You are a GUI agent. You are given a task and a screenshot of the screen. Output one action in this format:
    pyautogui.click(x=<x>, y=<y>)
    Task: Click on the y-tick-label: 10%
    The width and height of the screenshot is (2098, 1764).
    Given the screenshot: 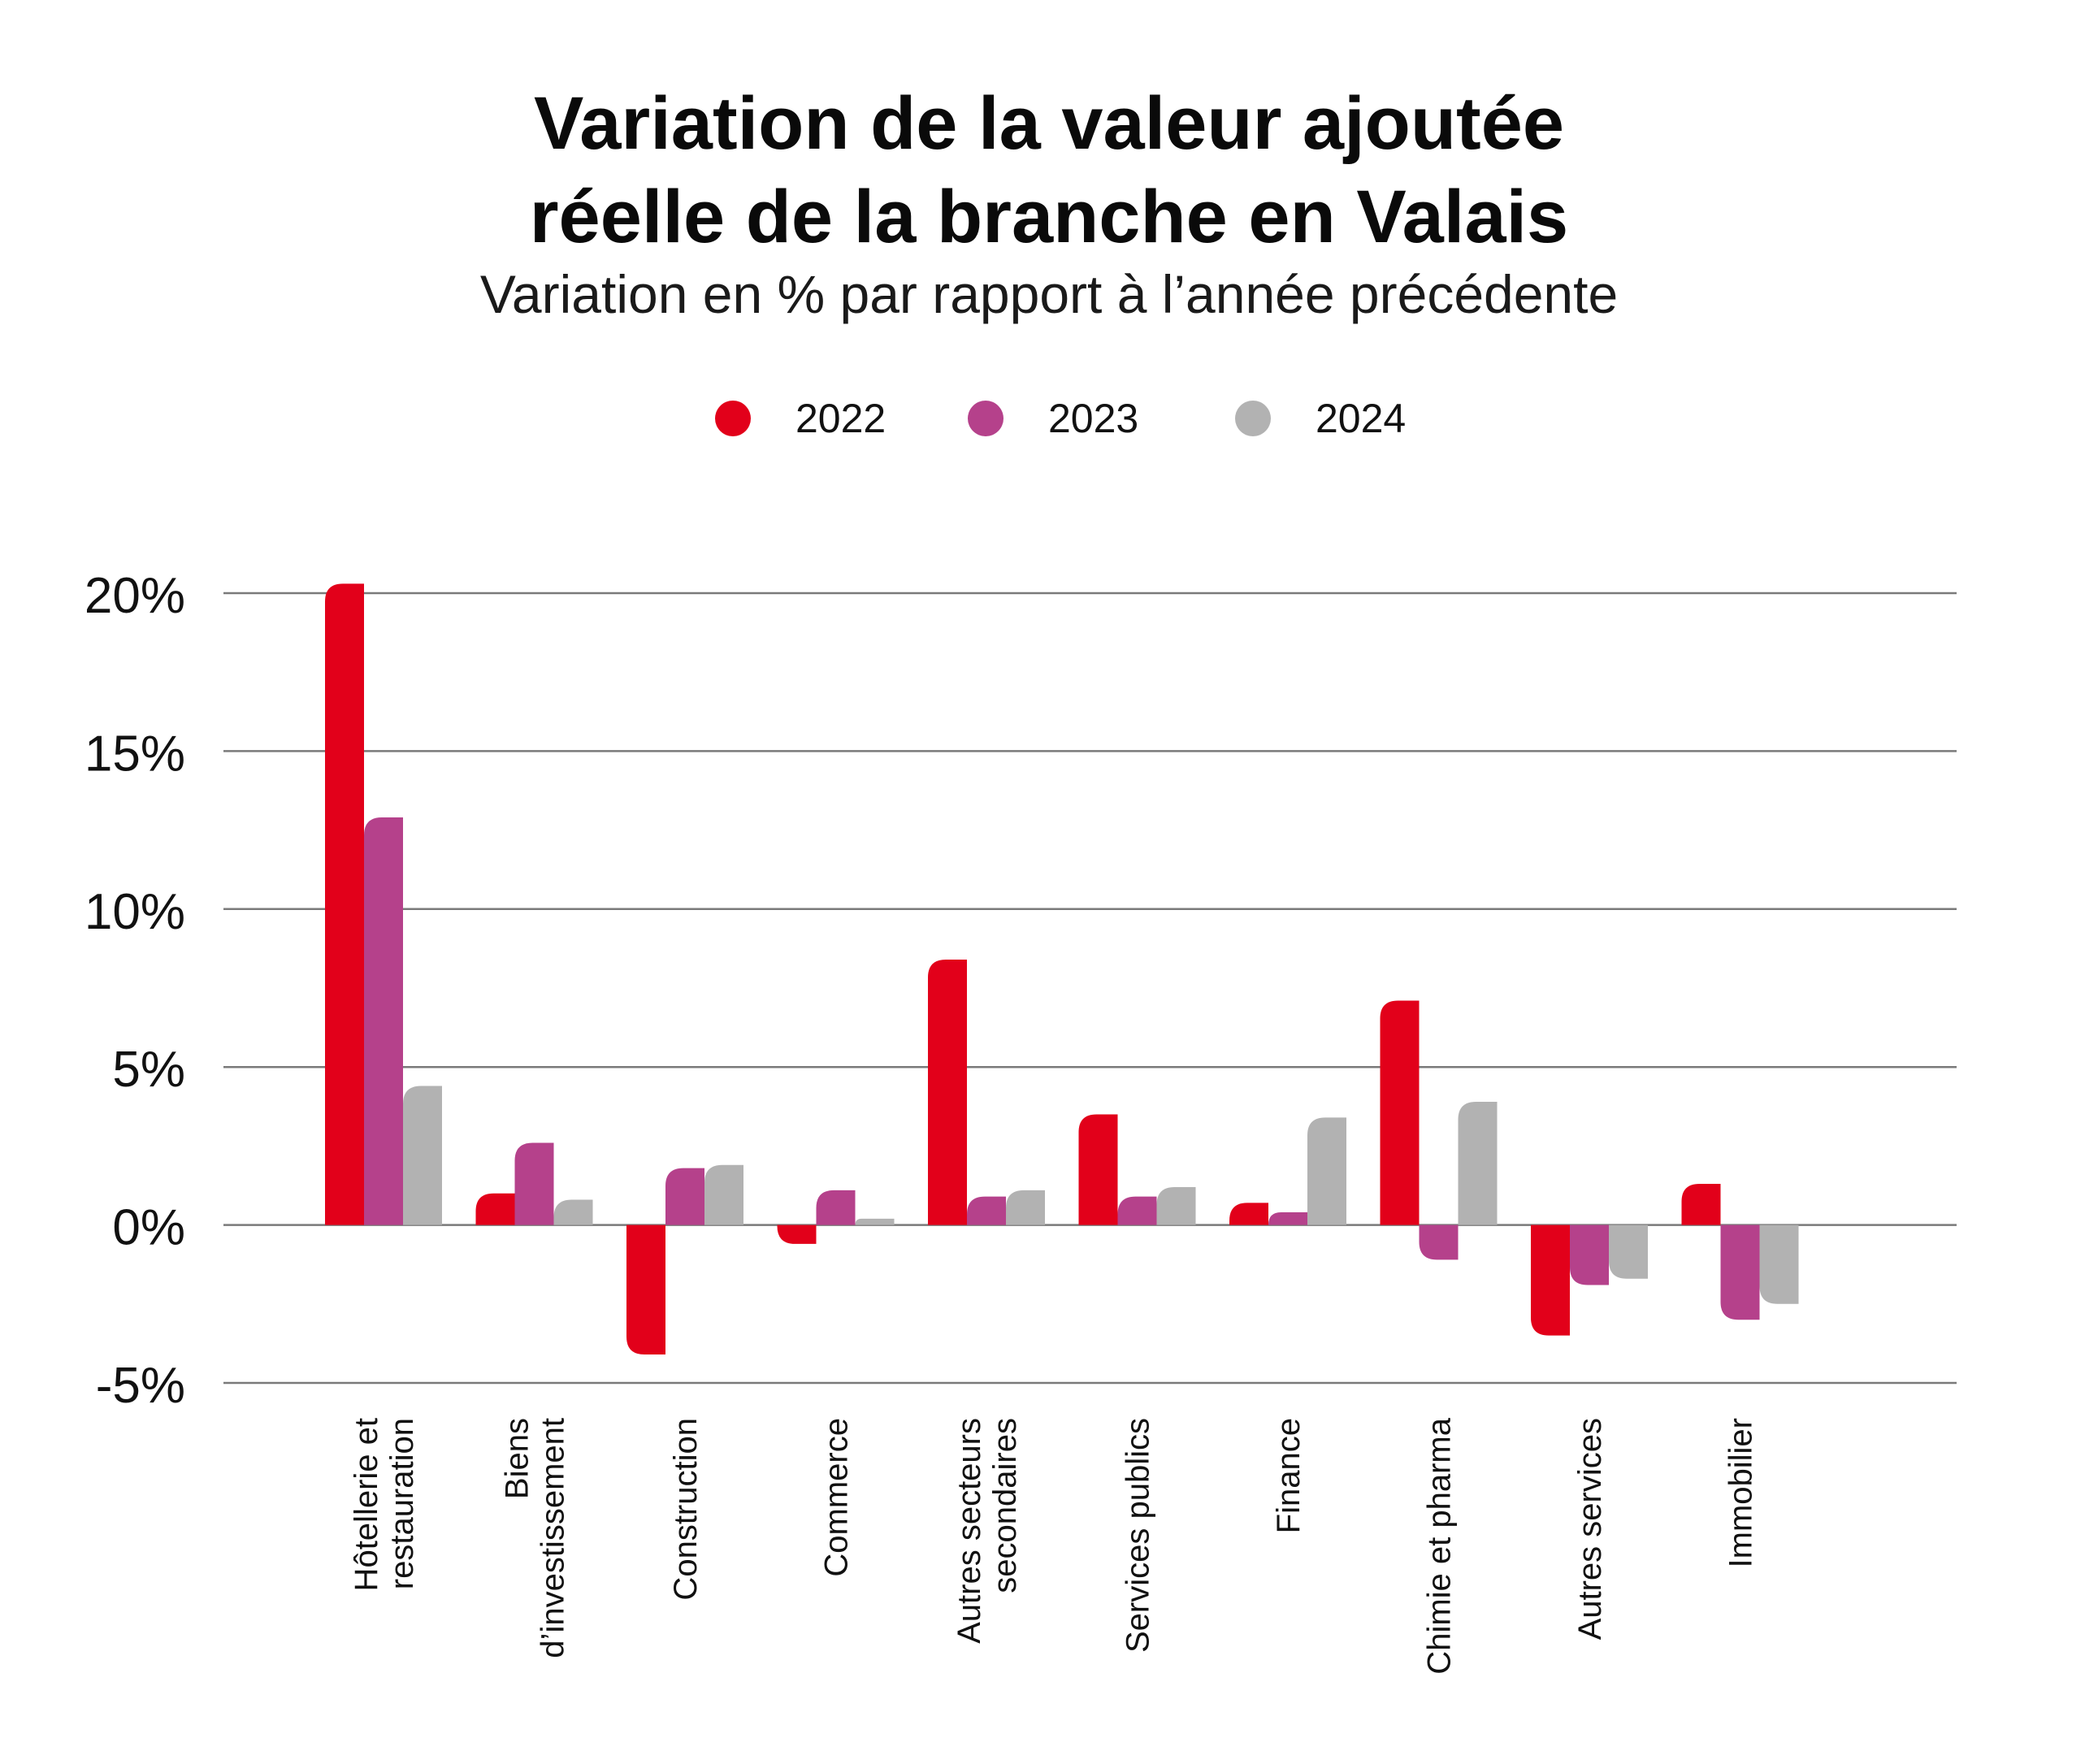 What is the action you would take?
    pyautogui.click(x=135, y=912)
    